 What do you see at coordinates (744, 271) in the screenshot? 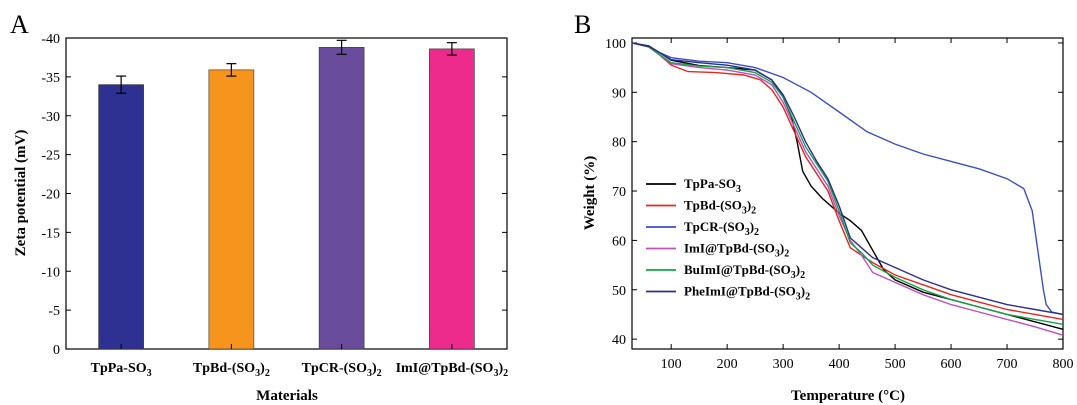
I see `legend-label: BuImI@TpBd-(SO3)2` at bounding box center [744, 271].